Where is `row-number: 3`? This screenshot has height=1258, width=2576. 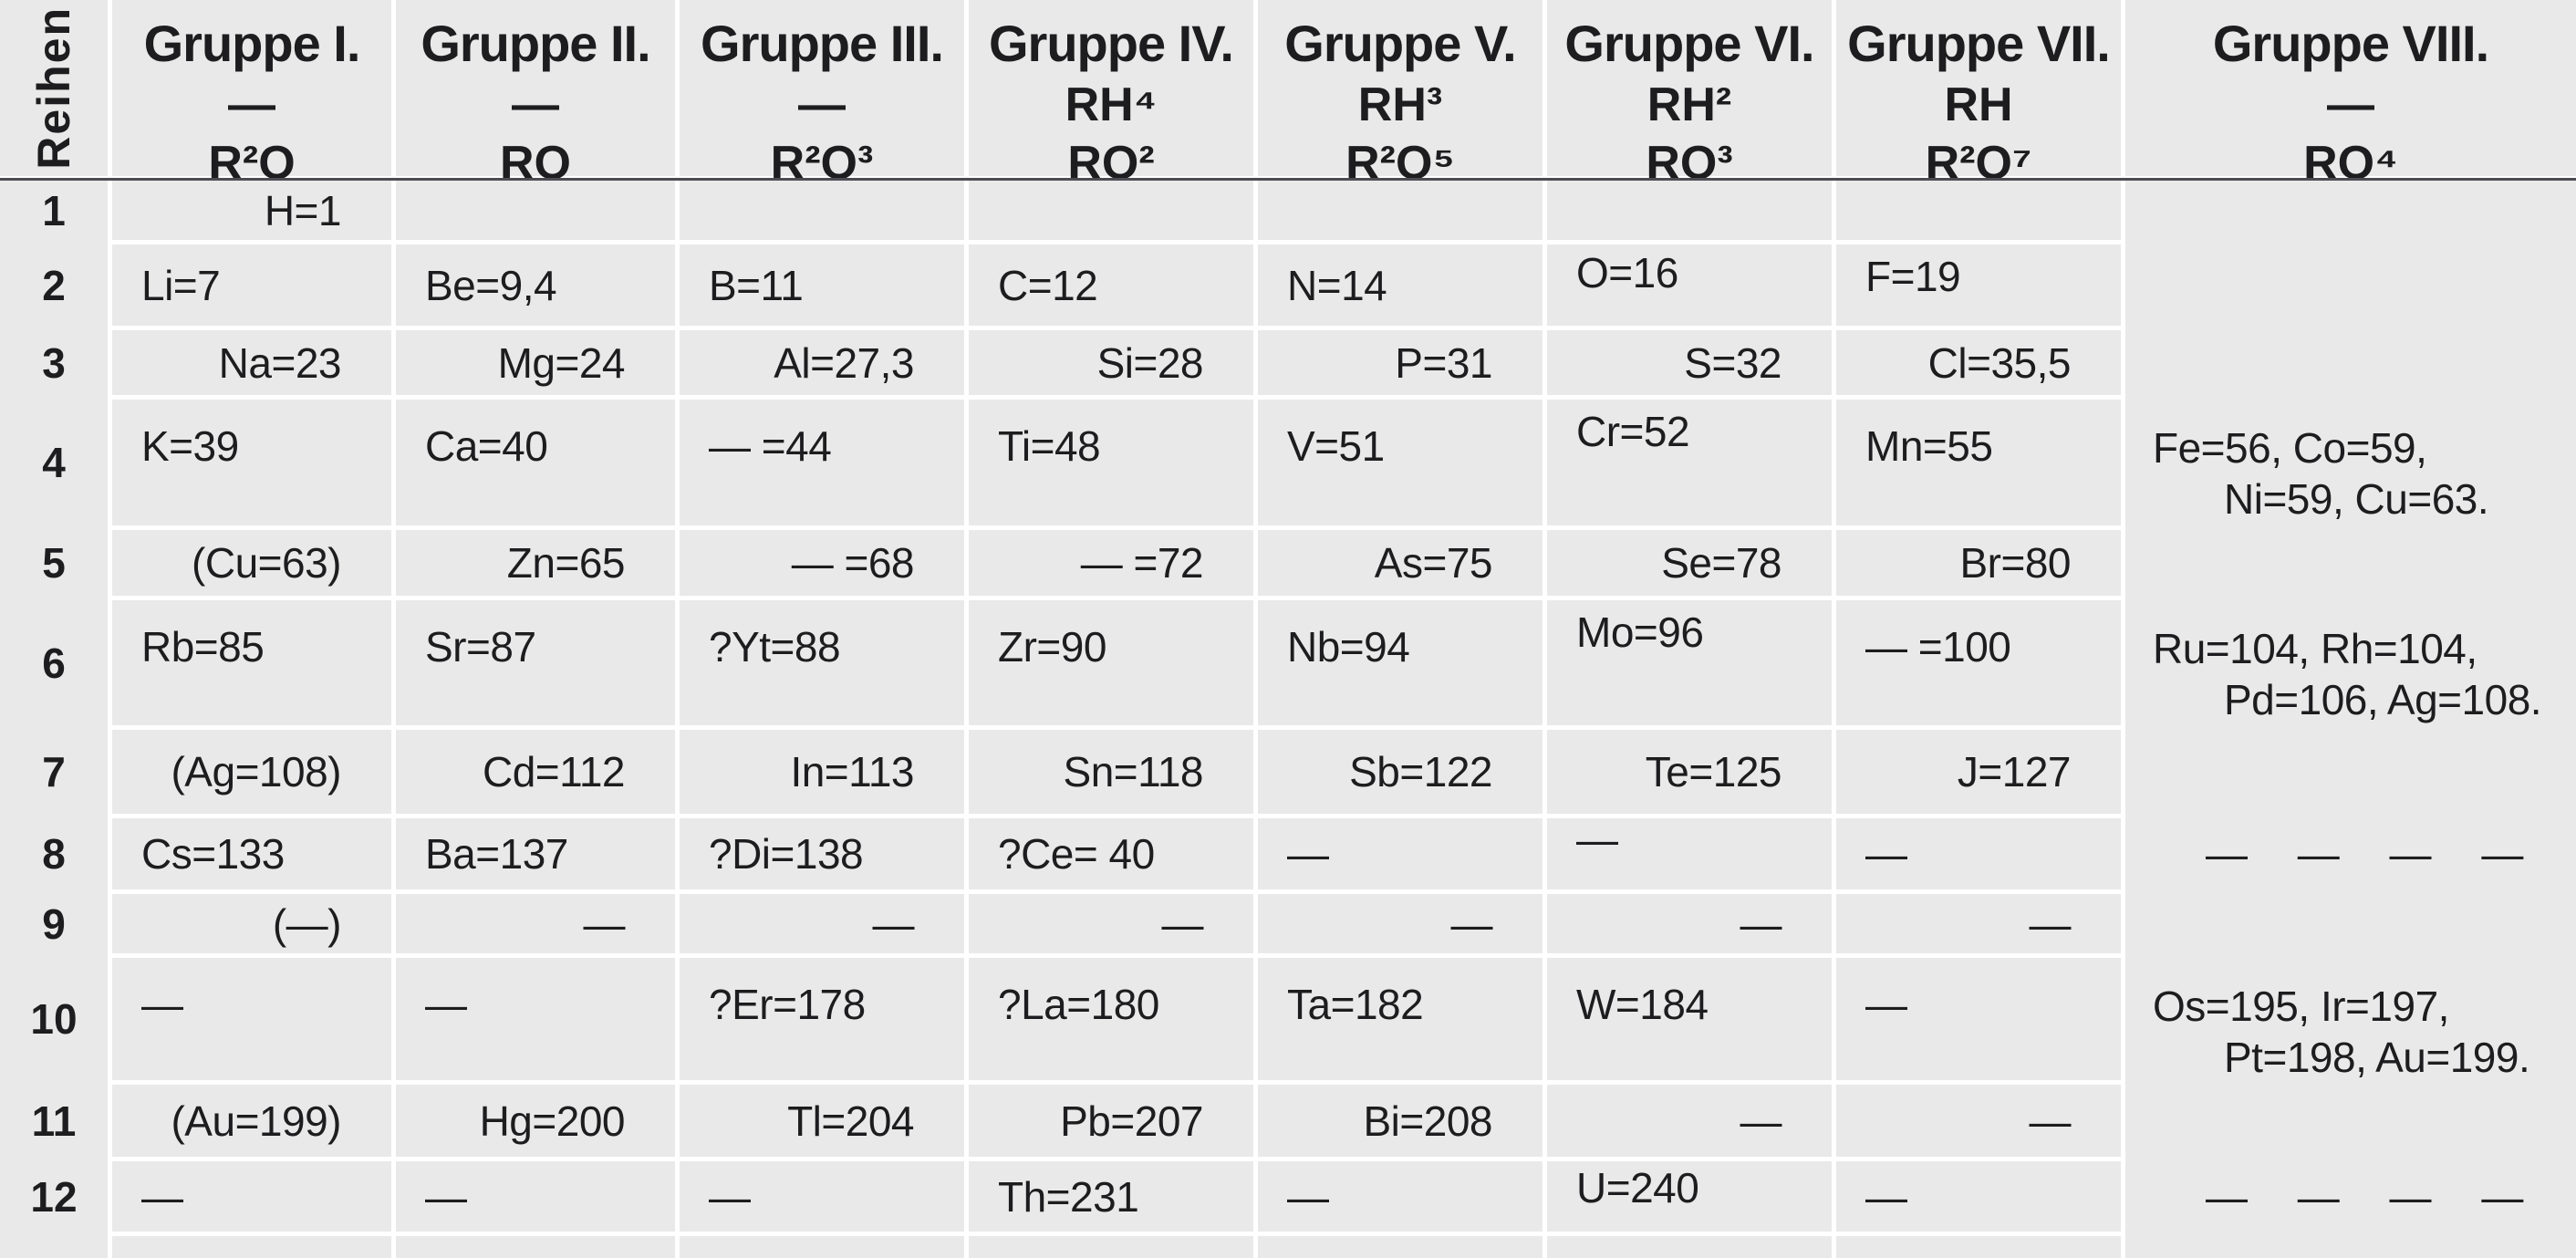
row-number: 3 is located at coordinates (54, 362).